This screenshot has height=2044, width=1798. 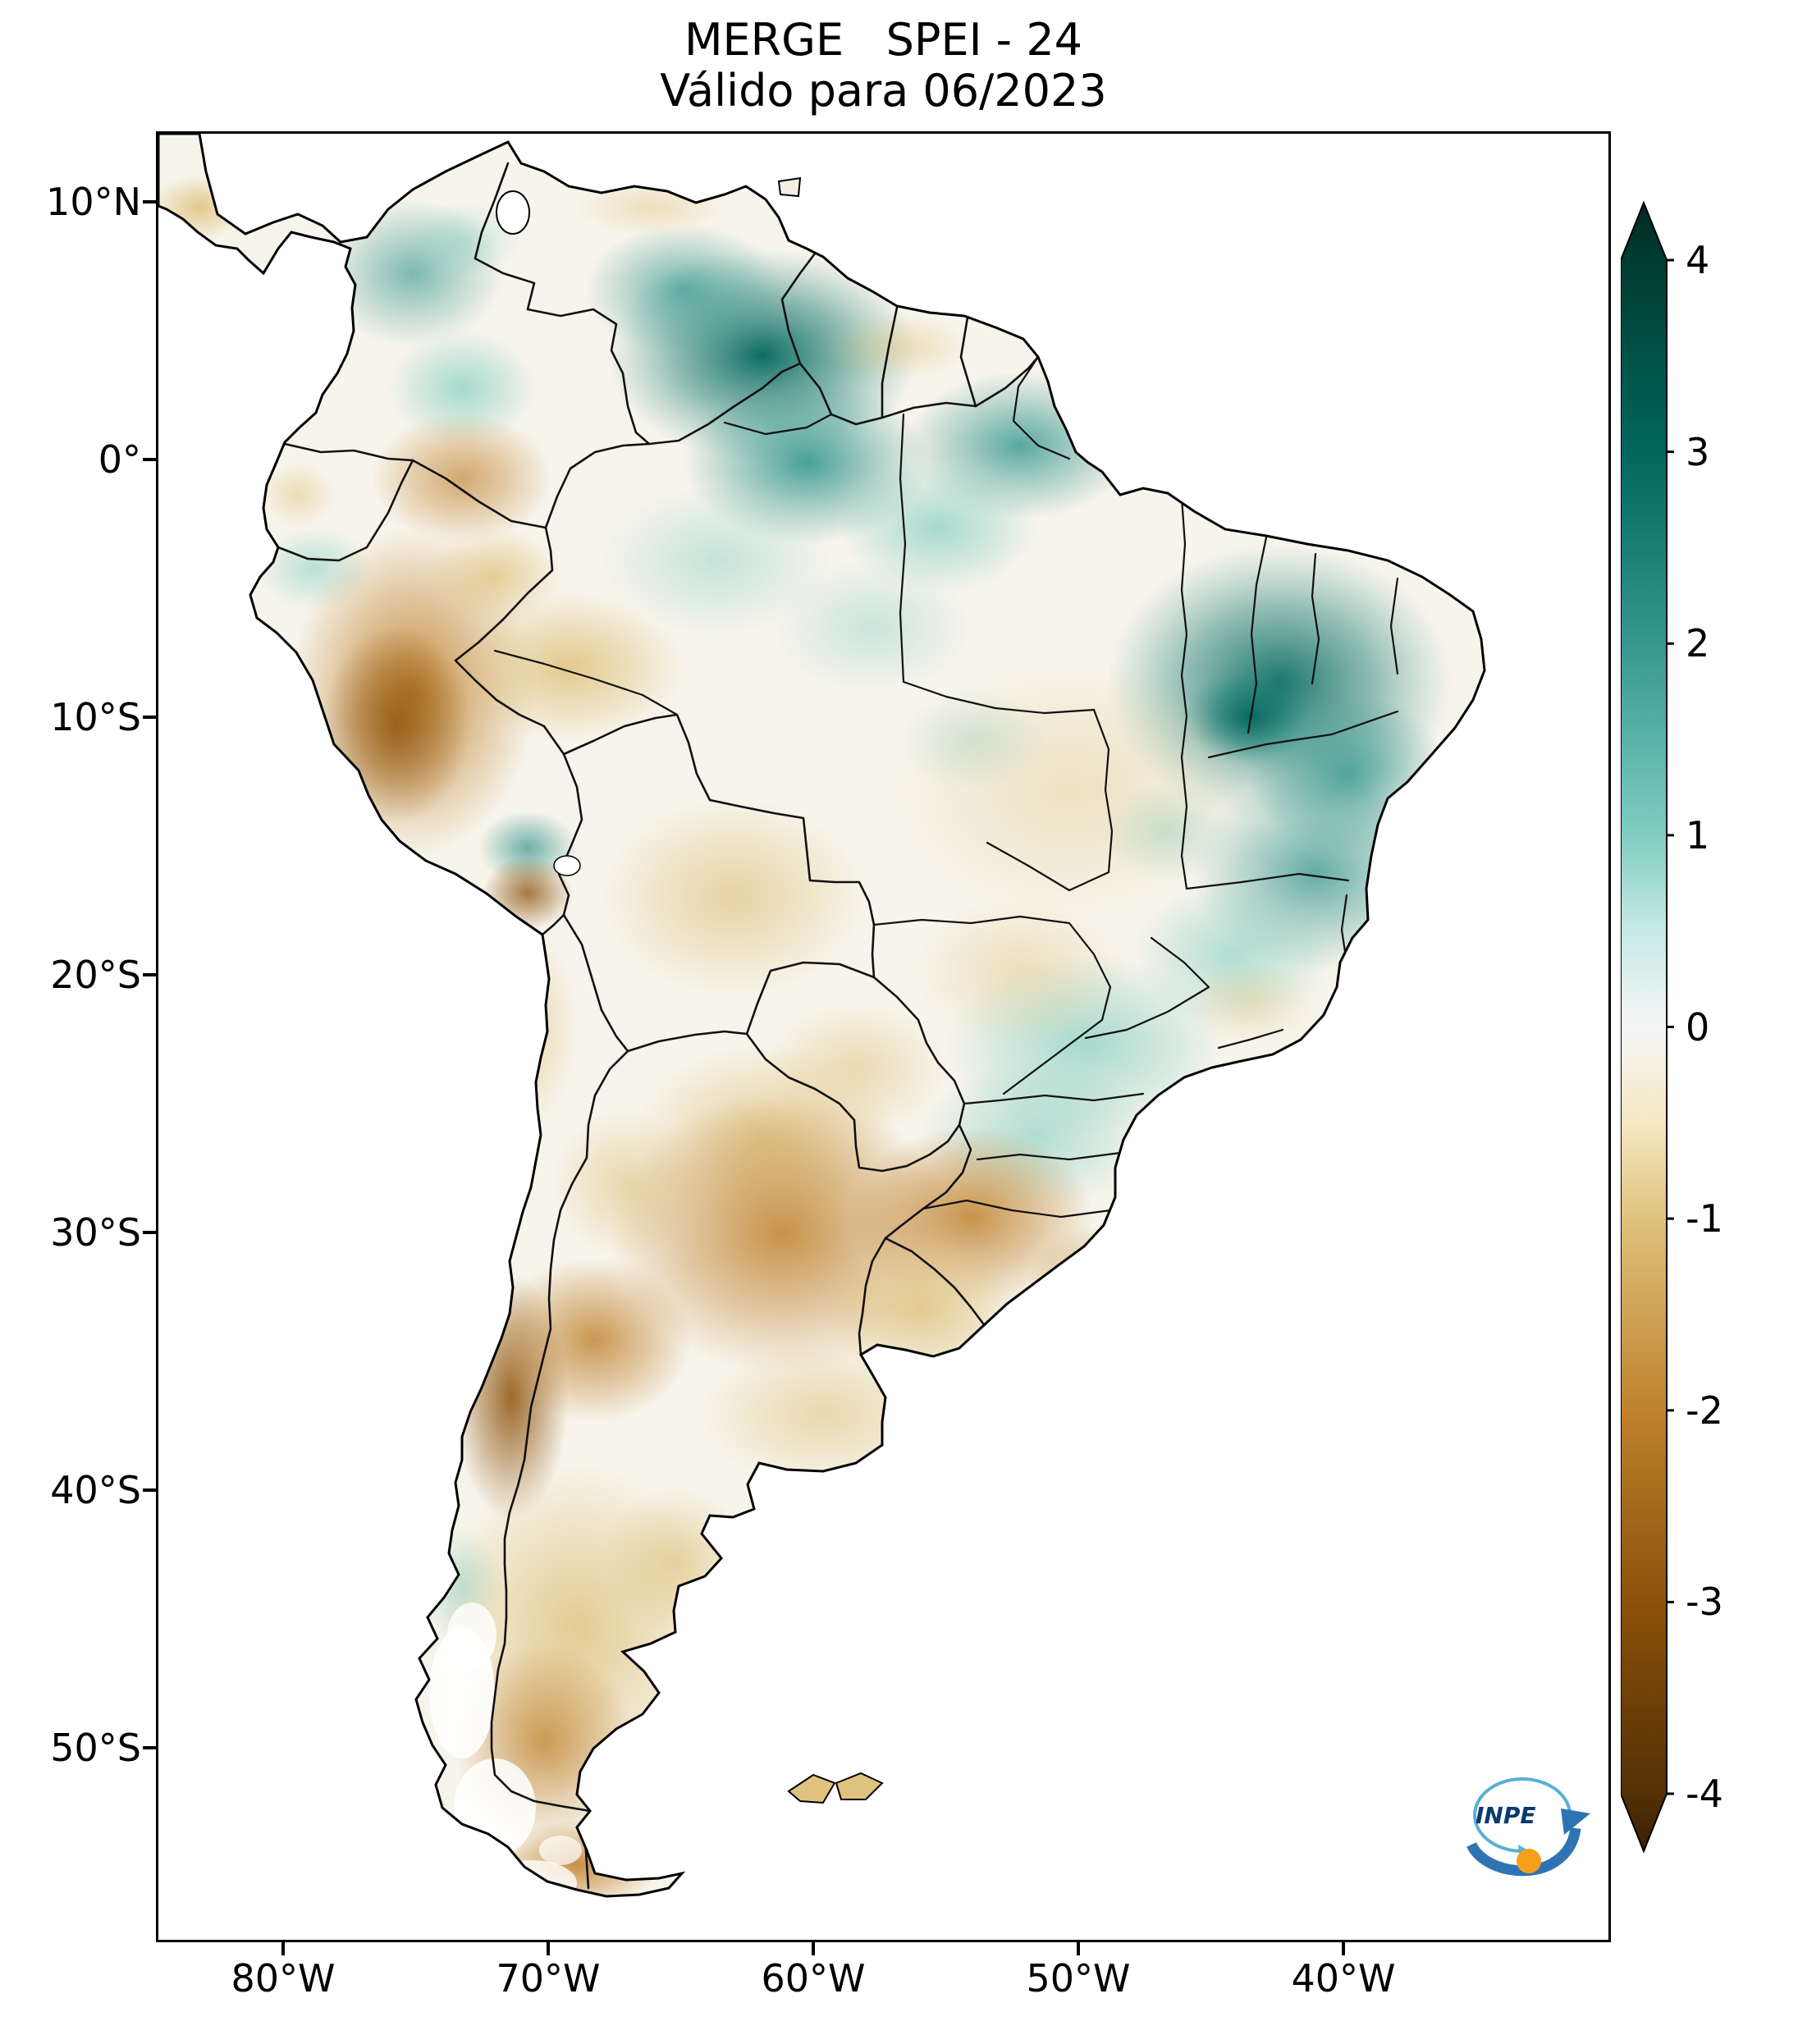 What do you see at coordinates (95, 1748) in the screenshot?
I see `y-tick-label-50s: 50°S` at bounding box center [95, 1748].